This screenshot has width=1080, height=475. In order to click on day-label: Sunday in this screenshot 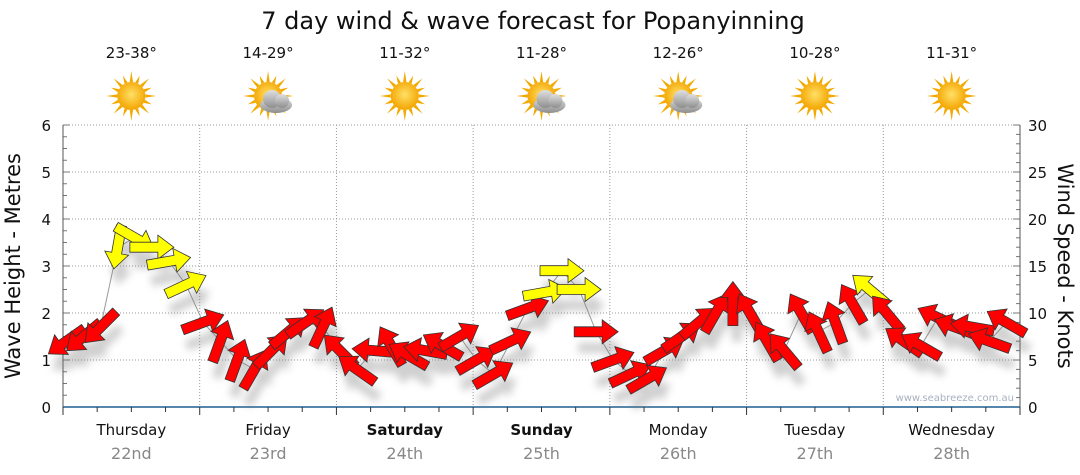, I will do `click(541, 430)`.